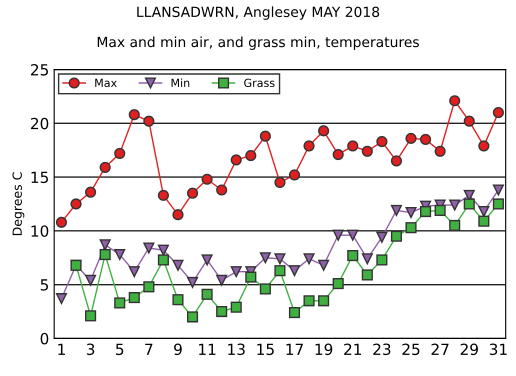 The height and width of the screenshot is (376, 516). I want to click on y-tick-label: 10, so click(40, 231).